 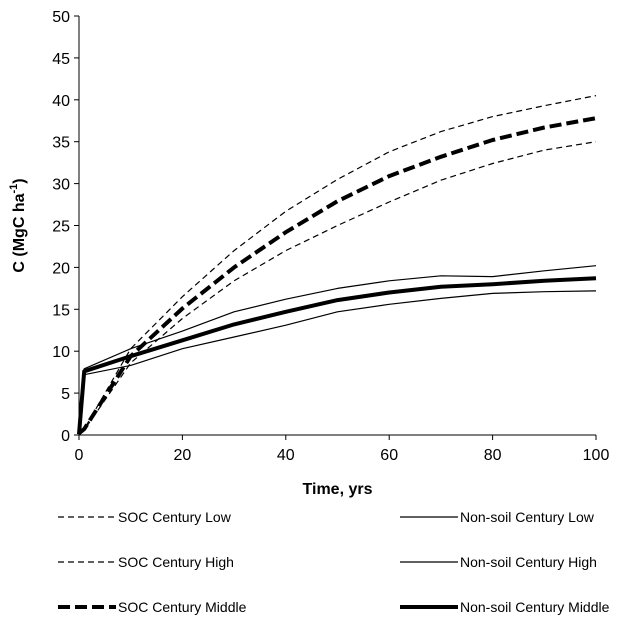 What do you see at coordinates (183, 455) in the screenshot?
I see `x-tick-label: 20` at bounding box center [183, 455].